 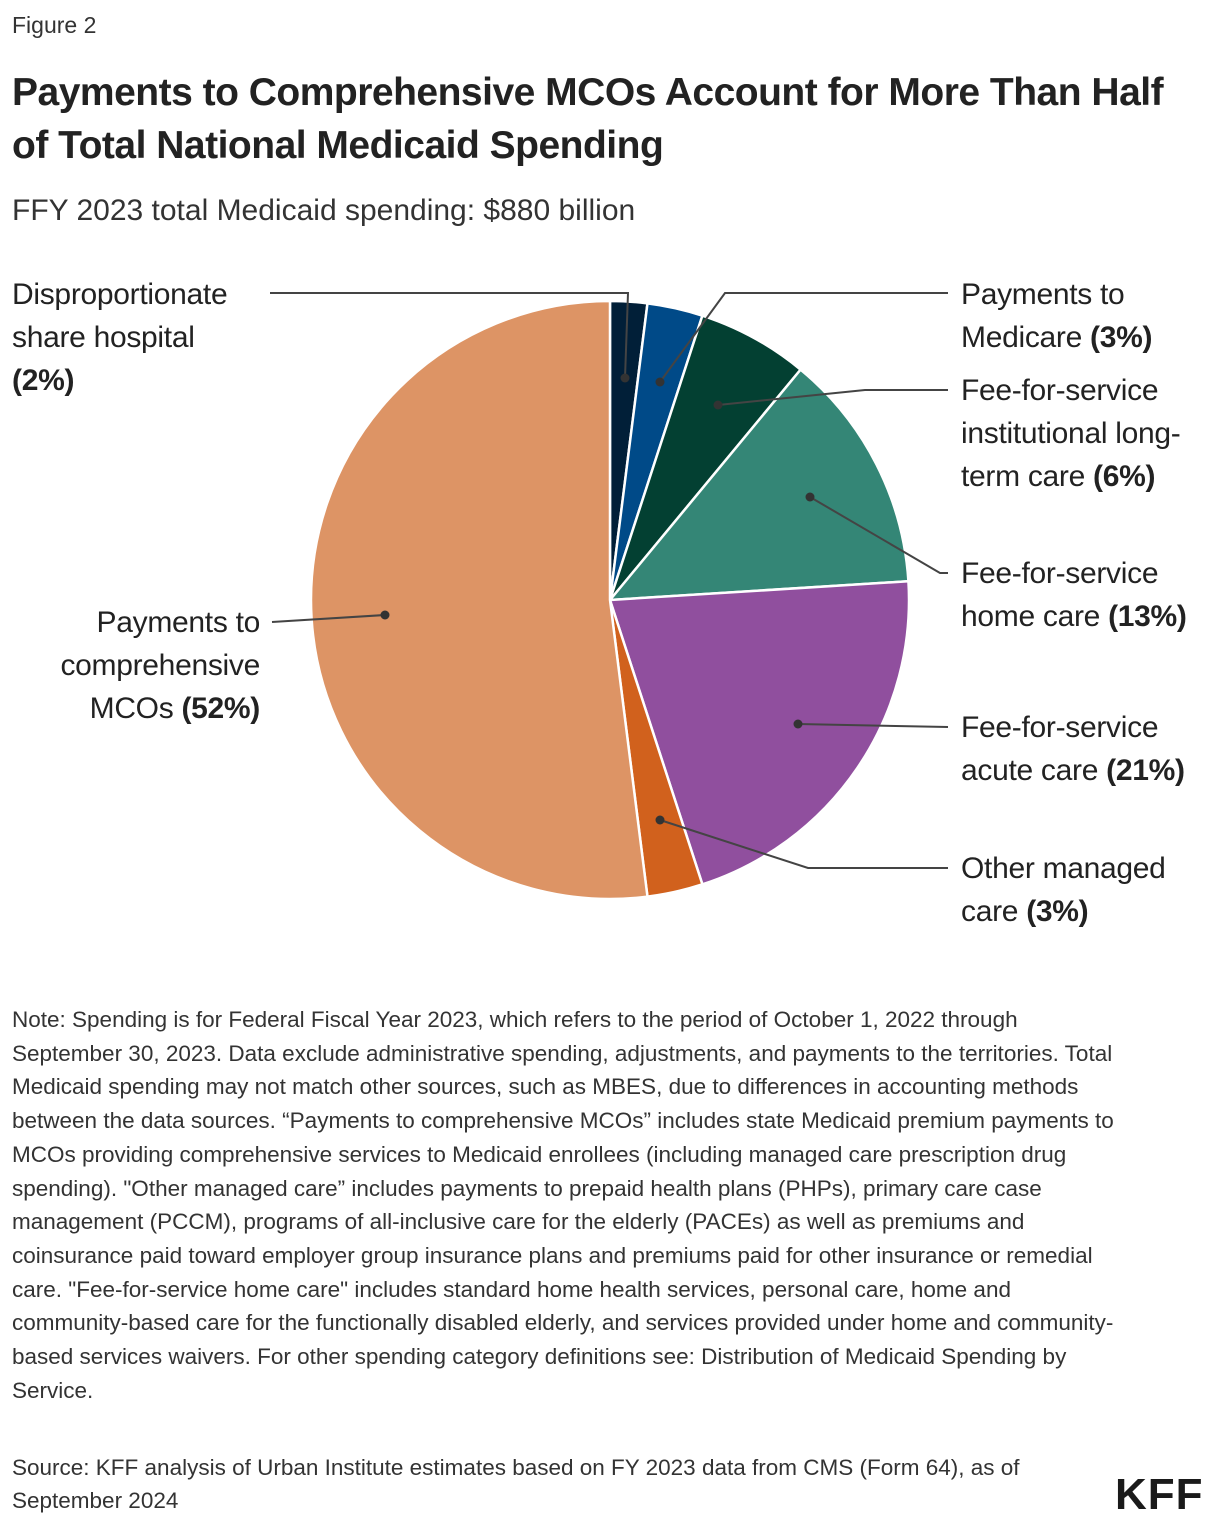 I want to click on label-other-managed: Other managed care (3%), so click(x=1088, y=890).